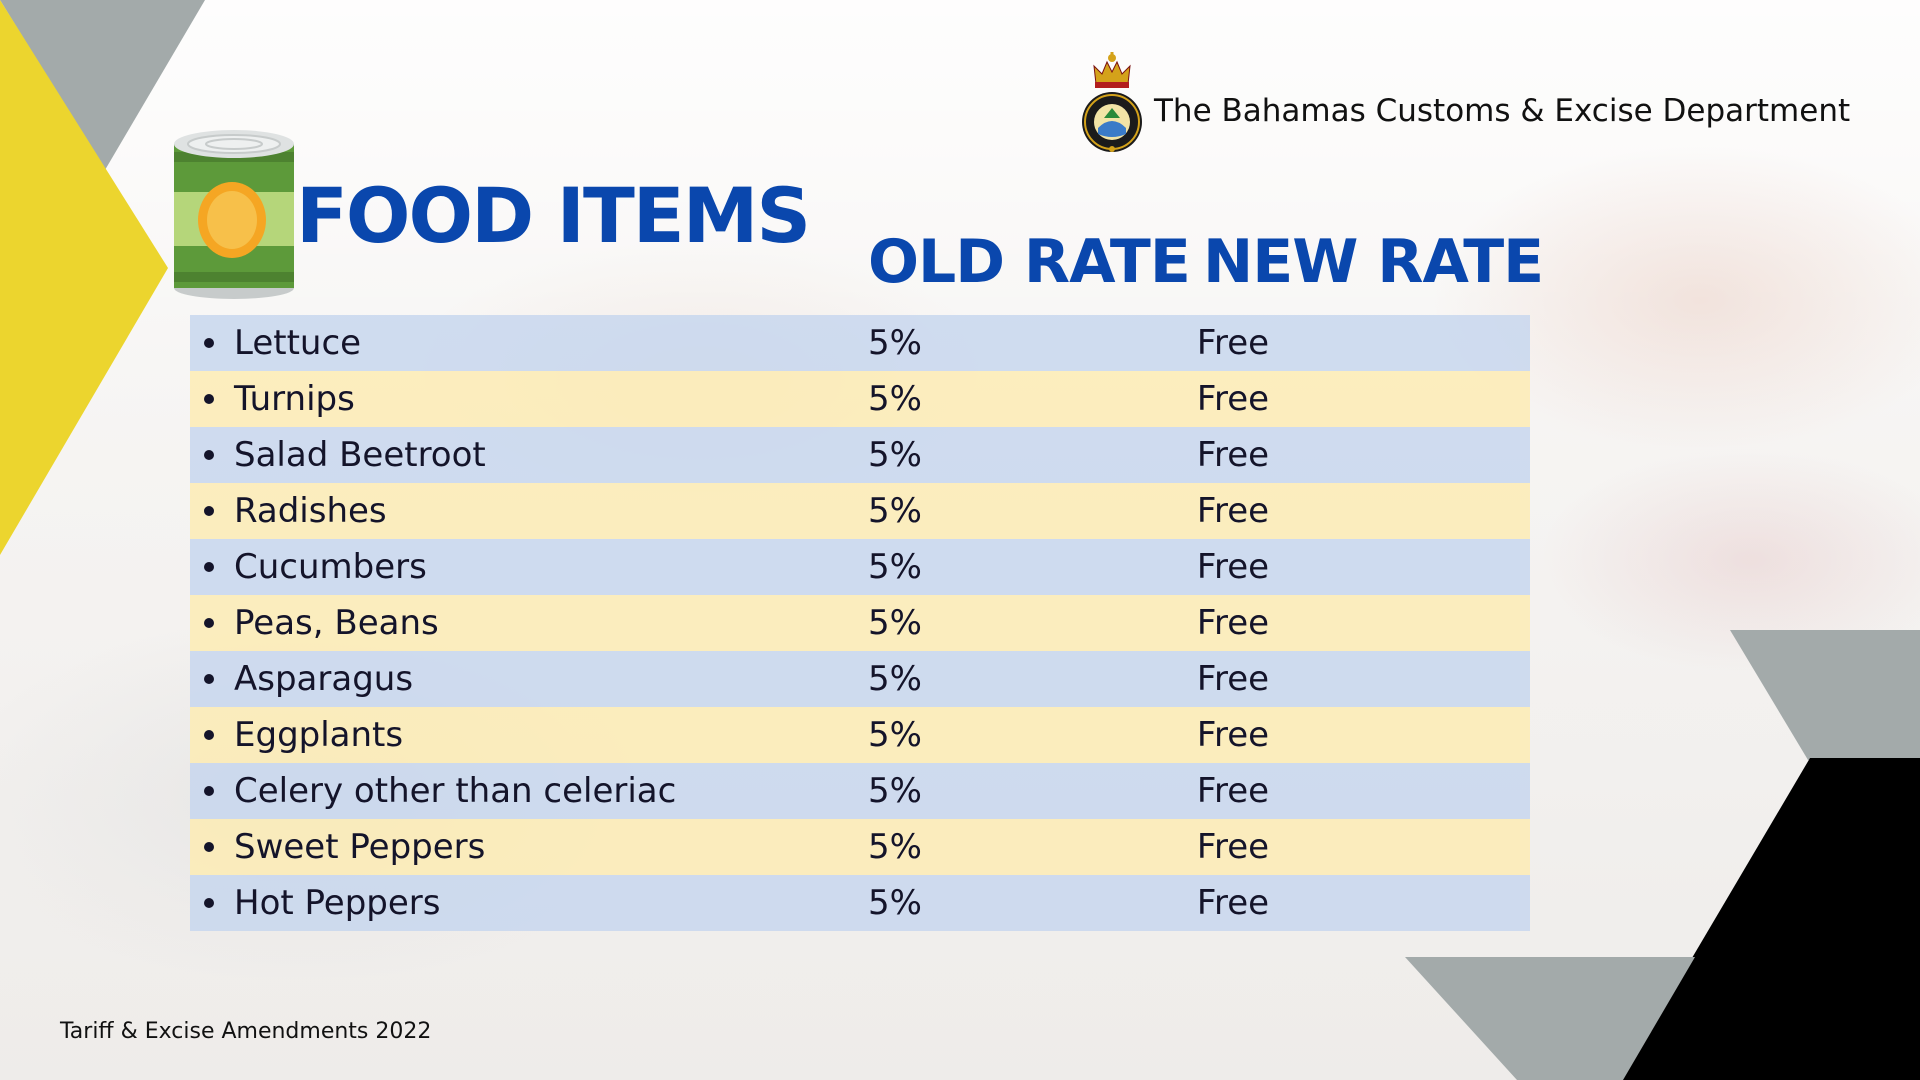 This screenshot has width=1920, height=1080. Describe the element at coordinates (336, 623) in the screenshot. I see `item-name: Peas, Beans` at that location.